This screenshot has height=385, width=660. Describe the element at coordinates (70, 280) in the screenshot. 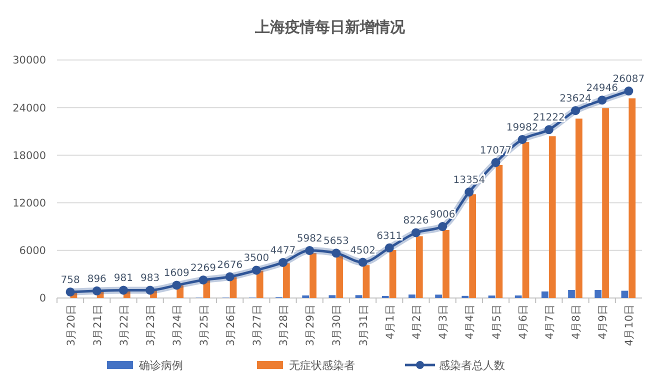

I see `data-label: 758` at that location.